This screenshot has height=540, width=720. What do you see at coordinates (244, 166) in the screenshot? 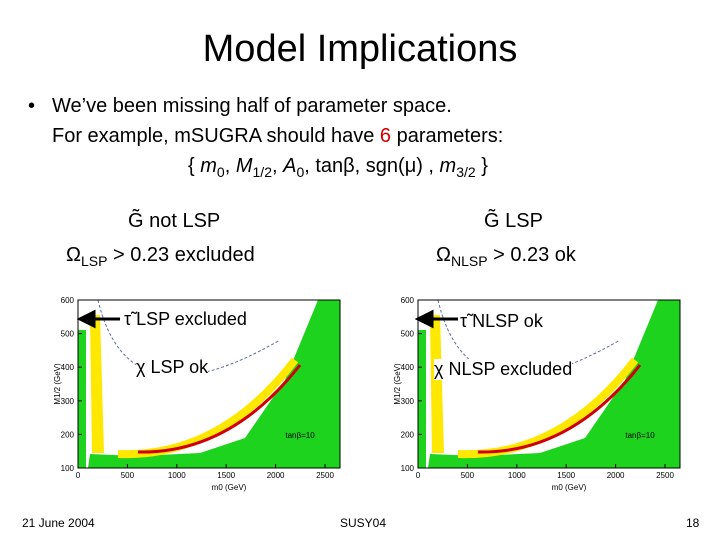
I see `text-segment: M` at bounding box center [244, 166].